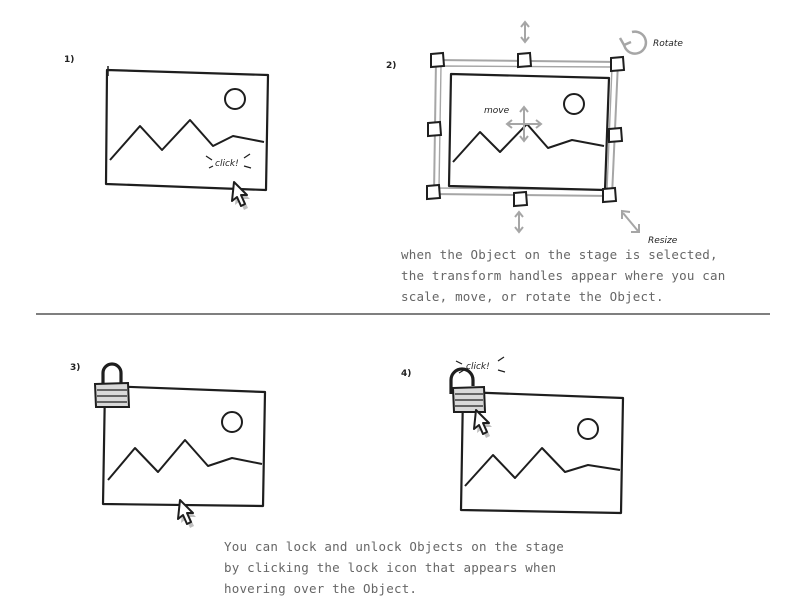 This screenshot has width=792, height=612. What do you see at coordinates (524, 124) in the screenshot?
I see `move-arrows-icon` at bounding box center [524, 124].